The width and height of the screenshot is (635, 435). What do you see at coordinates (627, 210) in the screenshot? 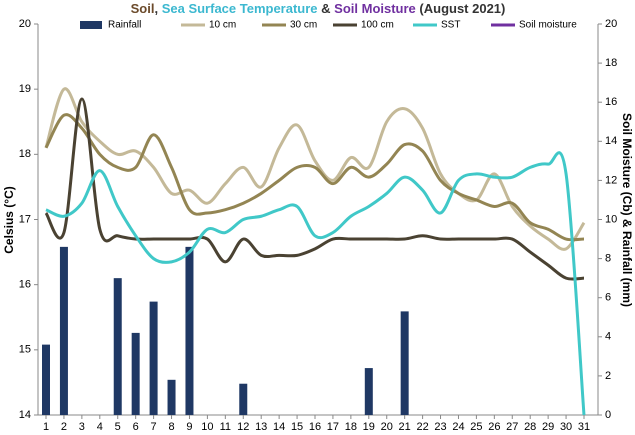
I see `y2-axis-label: Soil Moisture (Cb) & Rainfall (mm)` at bounding box center [627, 210].